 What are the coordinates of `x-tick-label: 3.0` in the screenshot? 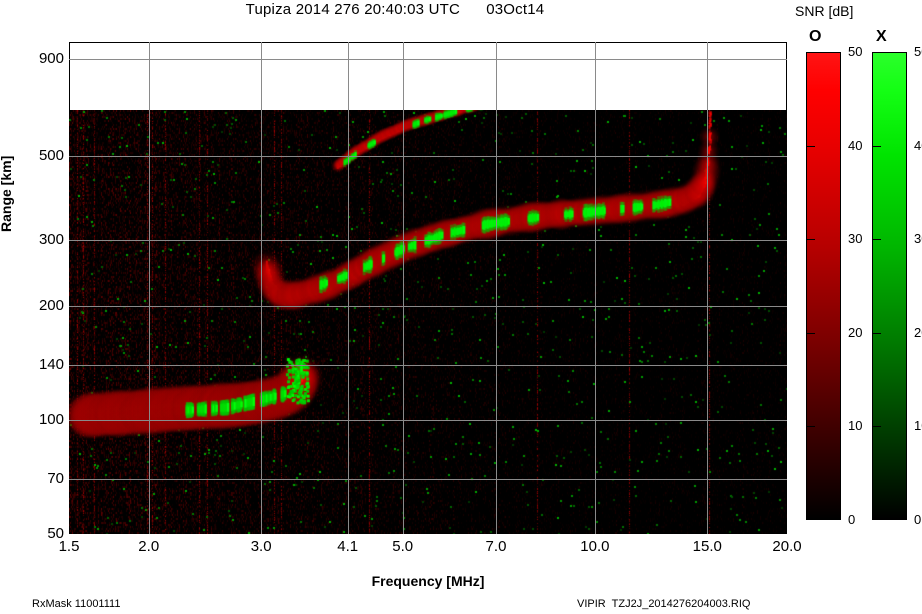 It's located at (261, 546).